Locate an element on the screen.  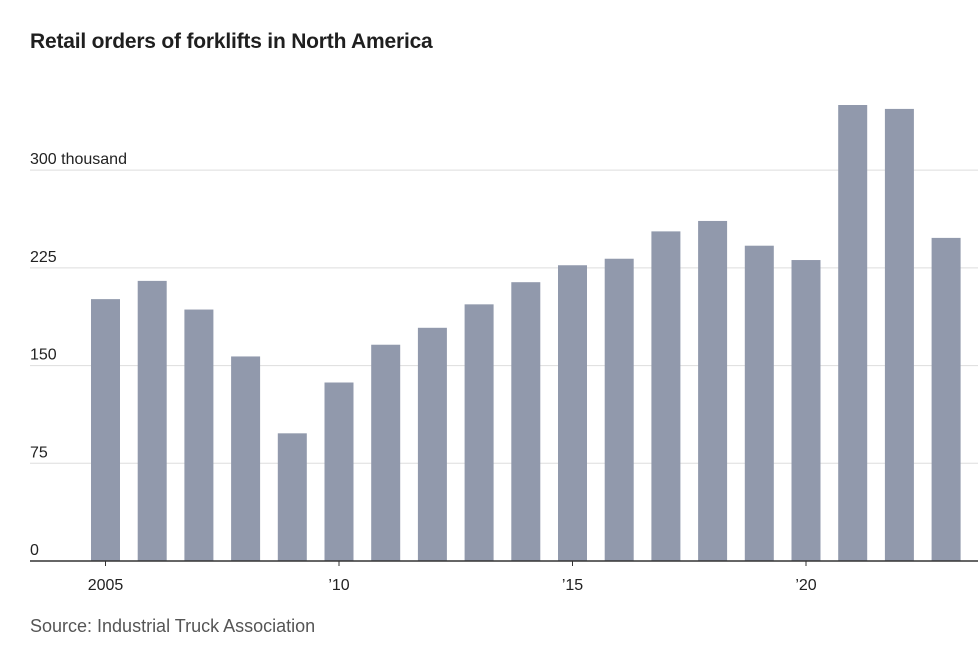
x-tick-label: ’20 is located at coordinates (805, 585).